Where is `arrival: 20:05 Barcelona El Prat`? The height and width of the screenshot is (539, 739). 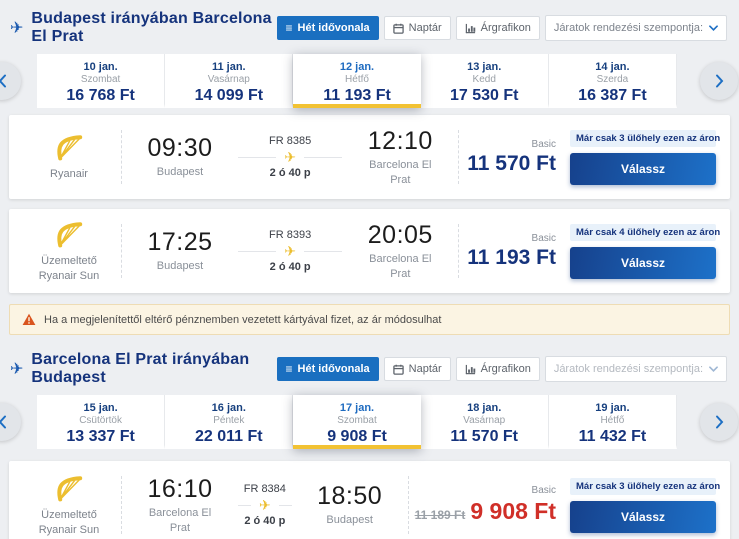
arrival: 20:05 Barcelona El Prat is located at coordinates (400, 251).